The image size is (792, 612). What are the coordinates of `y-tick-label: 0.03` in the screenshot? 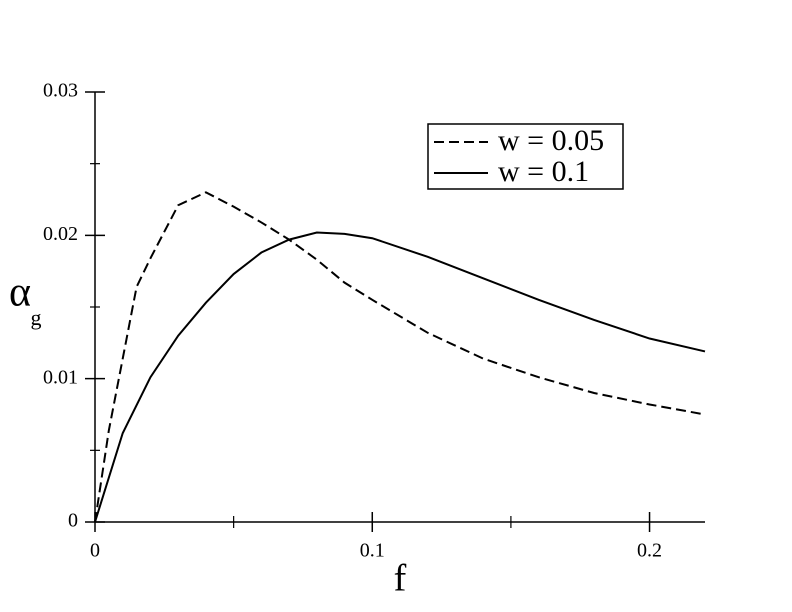 It's located at (60, 91).